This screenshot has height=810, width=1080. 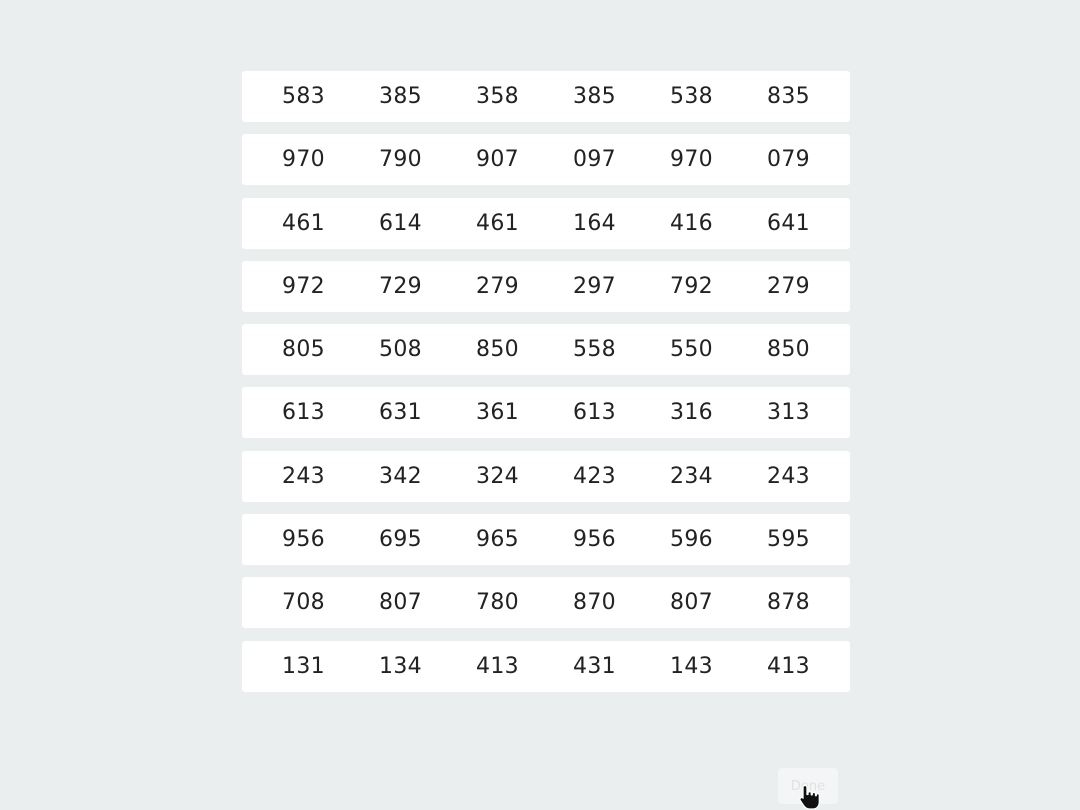 I want to click on grid-cell: 595, so click(x=788, y=540).